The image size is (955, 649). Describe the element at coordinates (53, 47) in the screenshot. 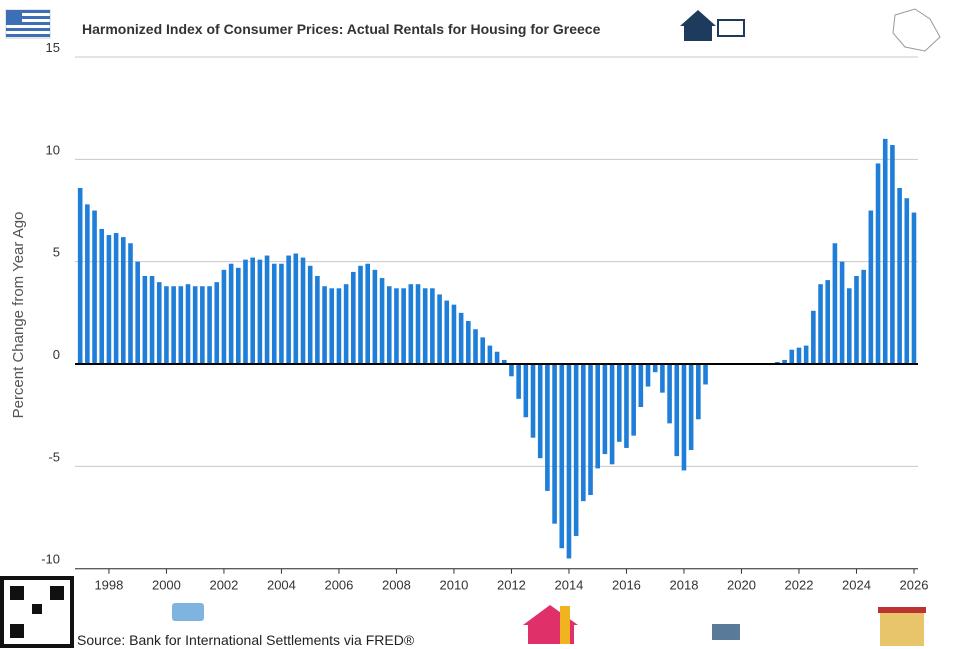

I see `y-tick-label: 15` at that location.